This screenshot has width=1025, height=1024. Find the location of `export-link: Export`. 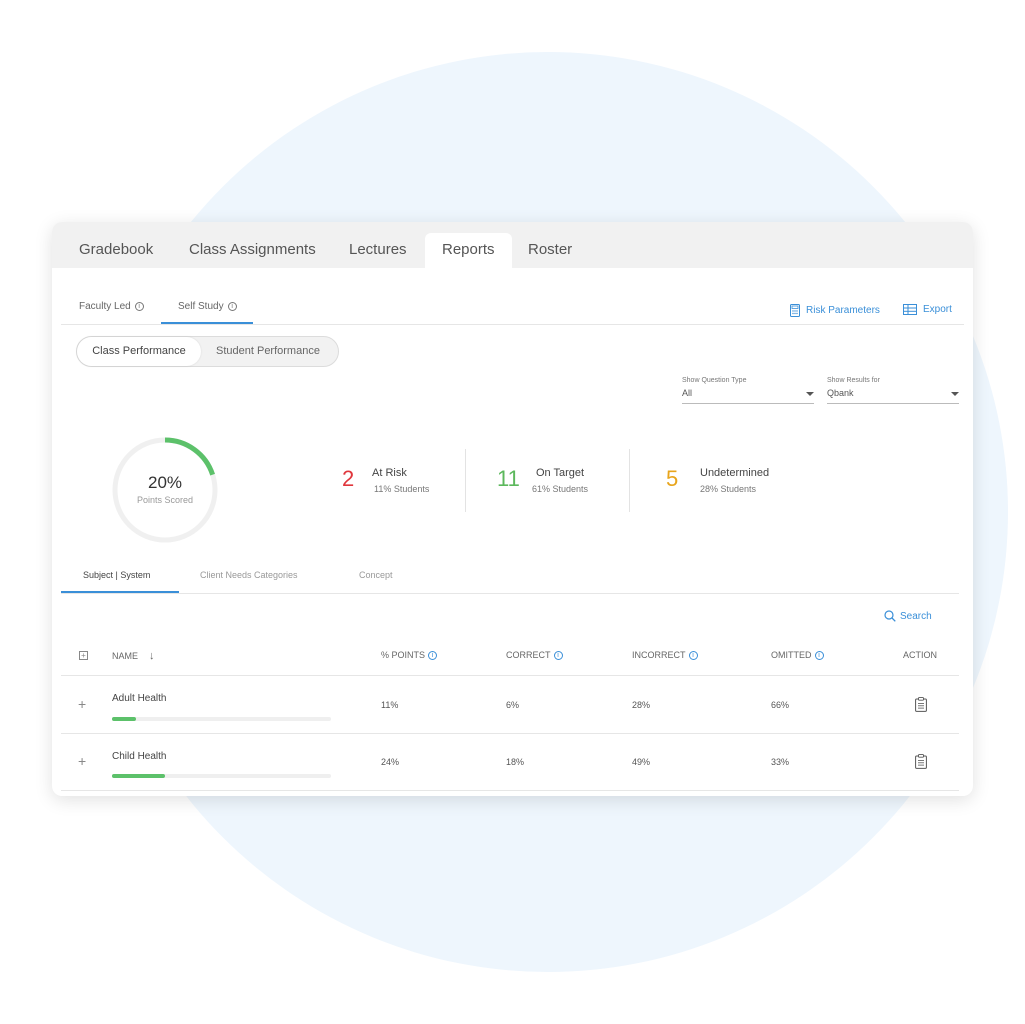

export-link: Export is located at coordinates (927, 309).